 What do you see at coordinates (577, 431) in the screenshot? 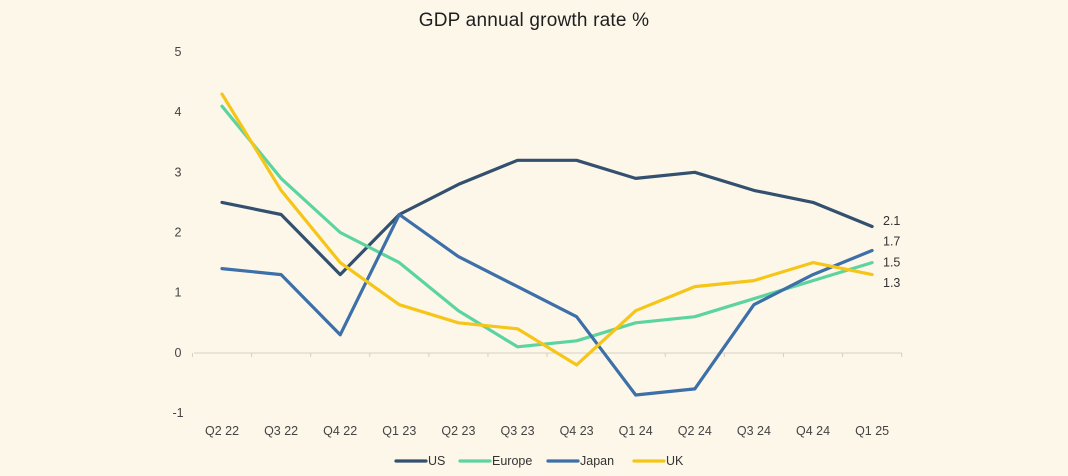
I see `x-tick-label: Q4 23` at bounding box center [577, 431].